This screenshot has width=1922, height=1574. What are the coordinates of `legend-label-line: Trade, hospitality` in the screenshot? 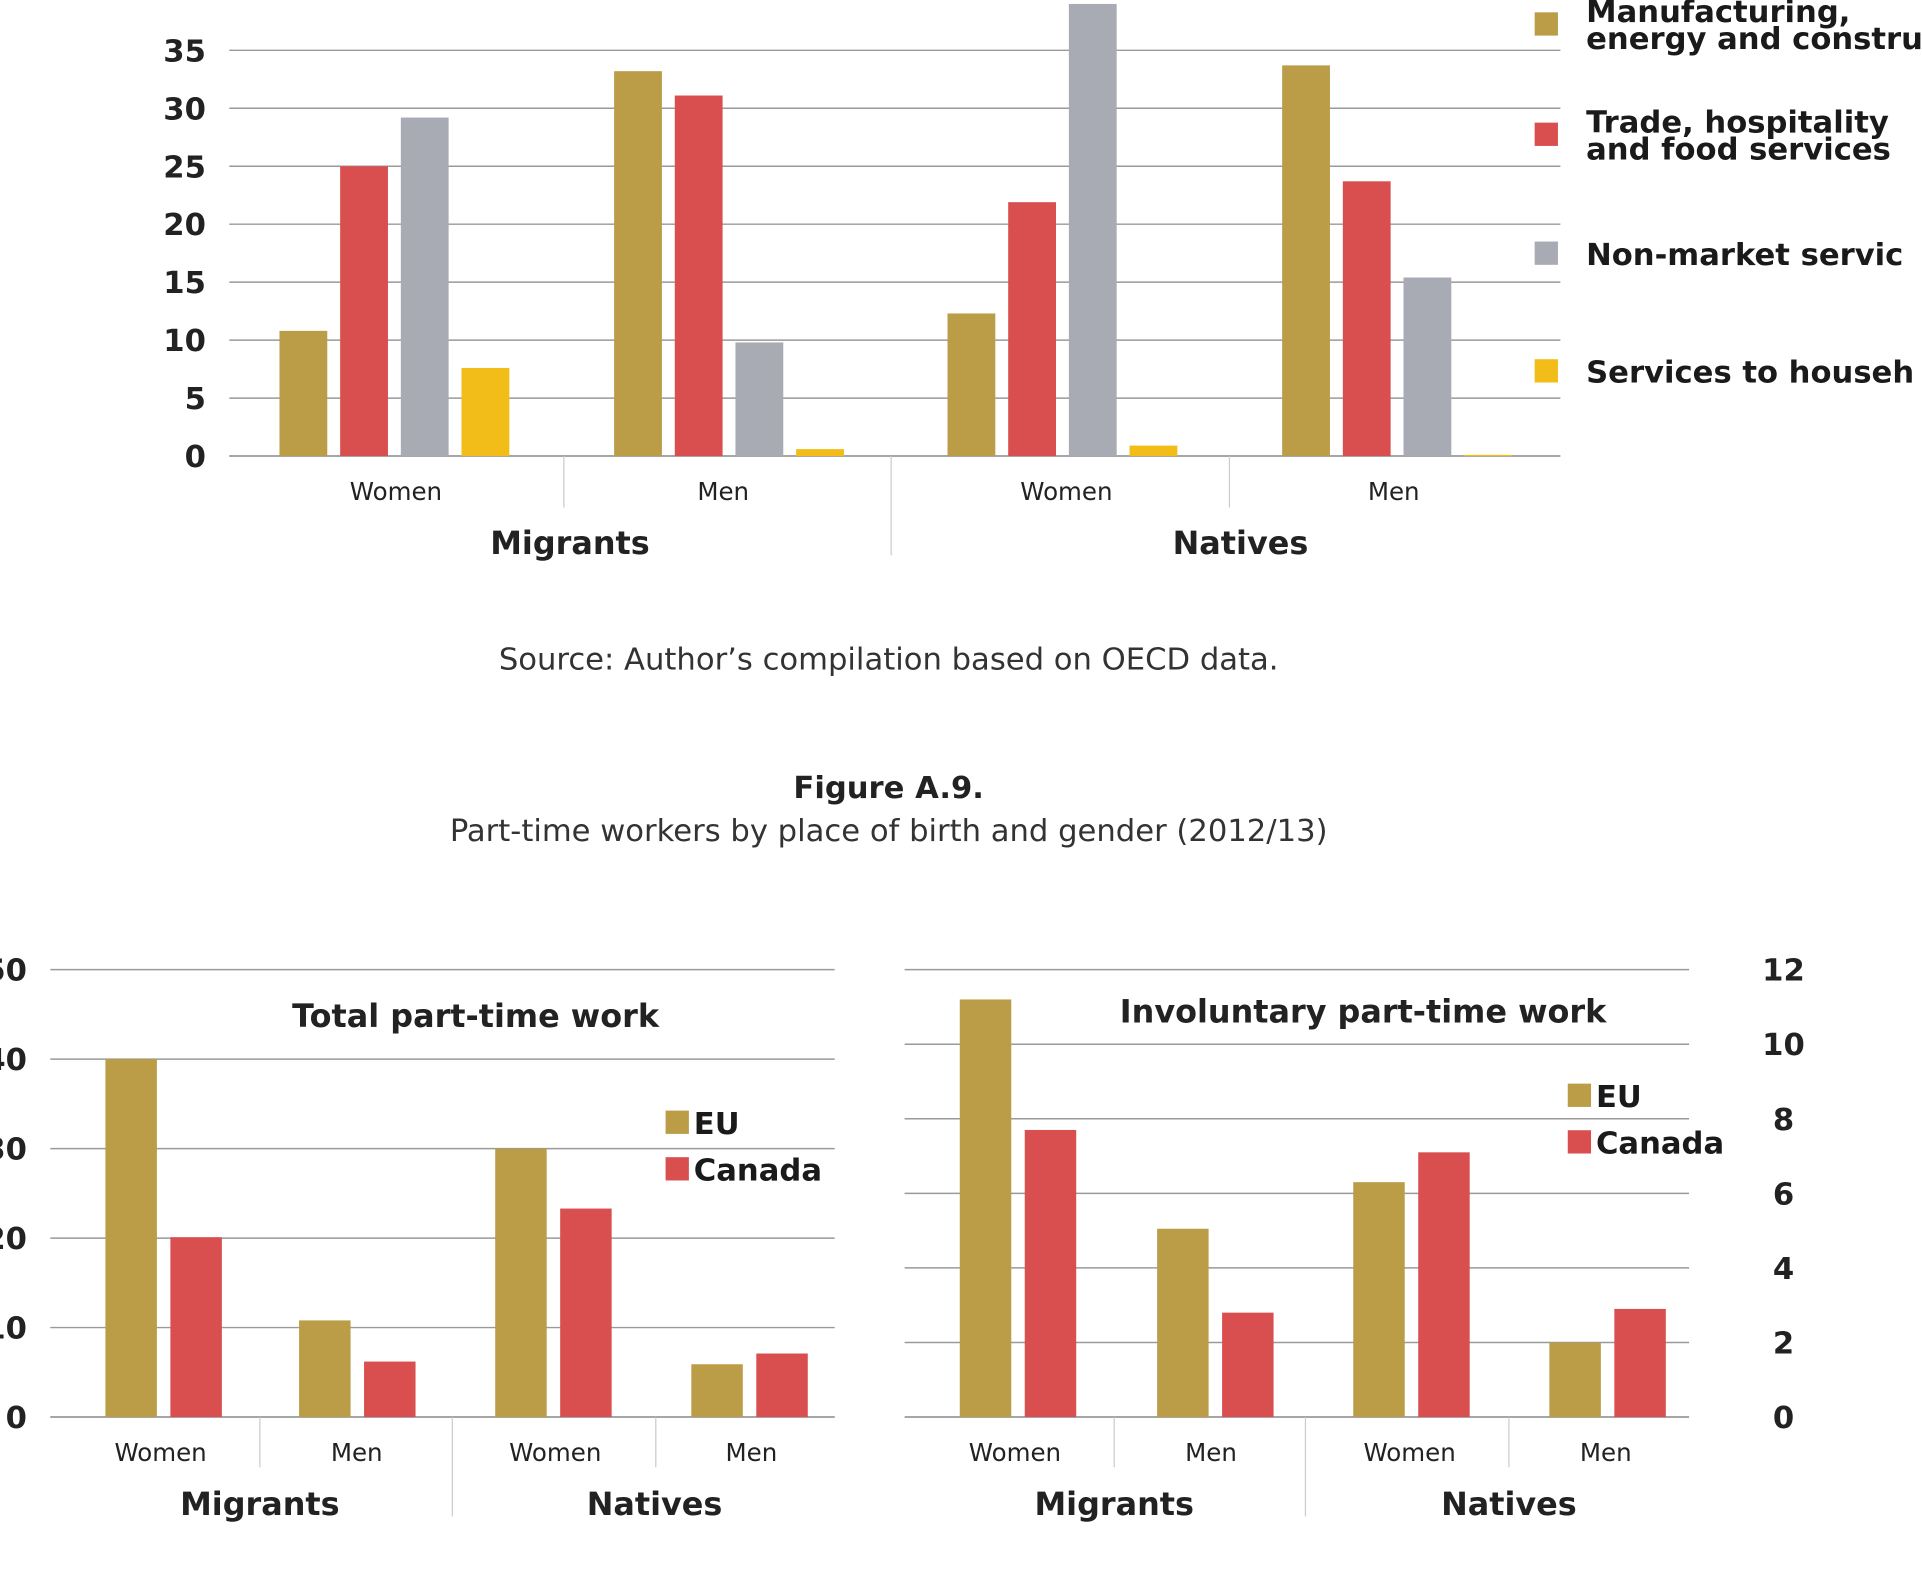 It's located at (1737, 122).